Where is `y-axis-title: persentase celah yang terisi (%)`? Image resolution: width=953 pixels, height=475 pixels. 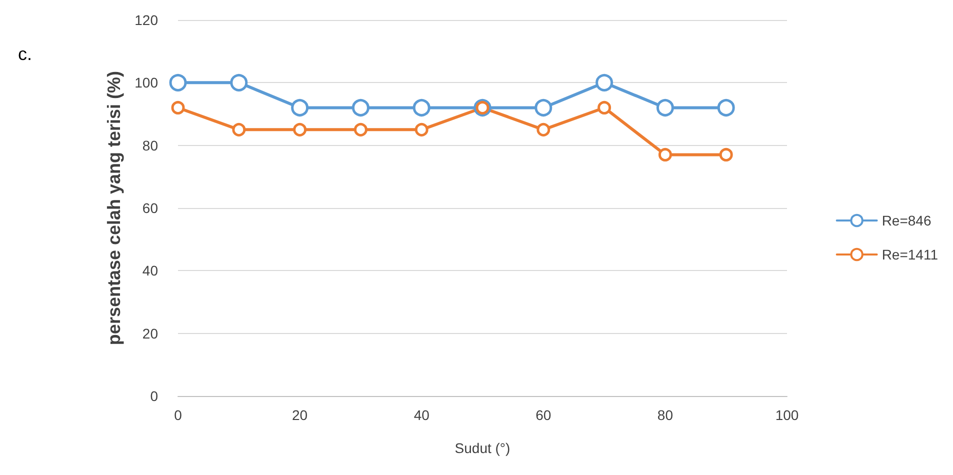
y-axis-title: persentase celah yang terisi (%) is located at coordinates (114, 208).